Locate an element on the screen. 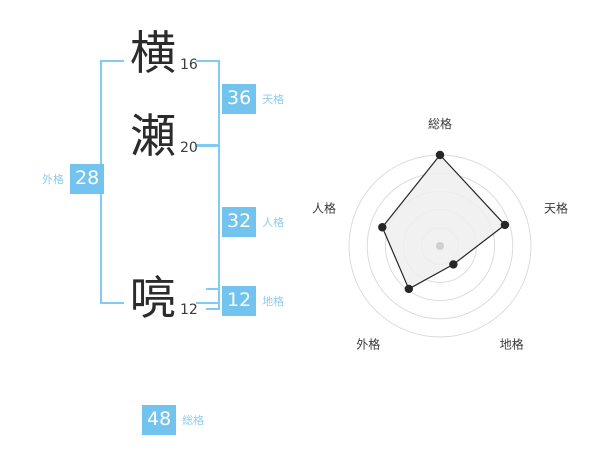 The height and width of the screenshot is (470, 600). kanji-row-2: 瀬 20 is located at coordinates (164, 143).